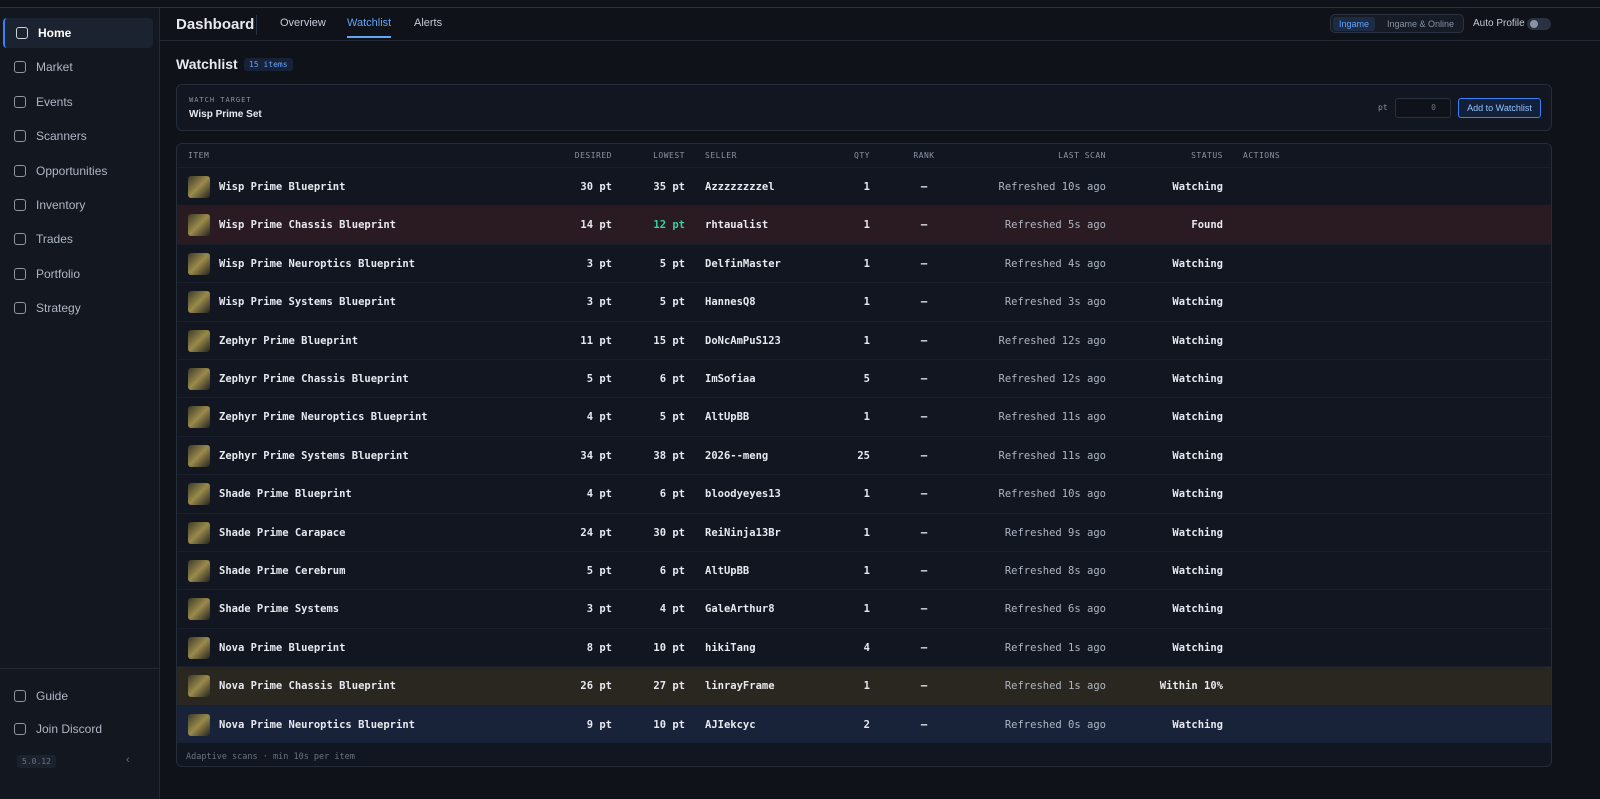 This screenshot has width=1600, height=799. Describe the element at coordinates (199, 155) in the screenshot. I see `column-header: ITEM` at that location.